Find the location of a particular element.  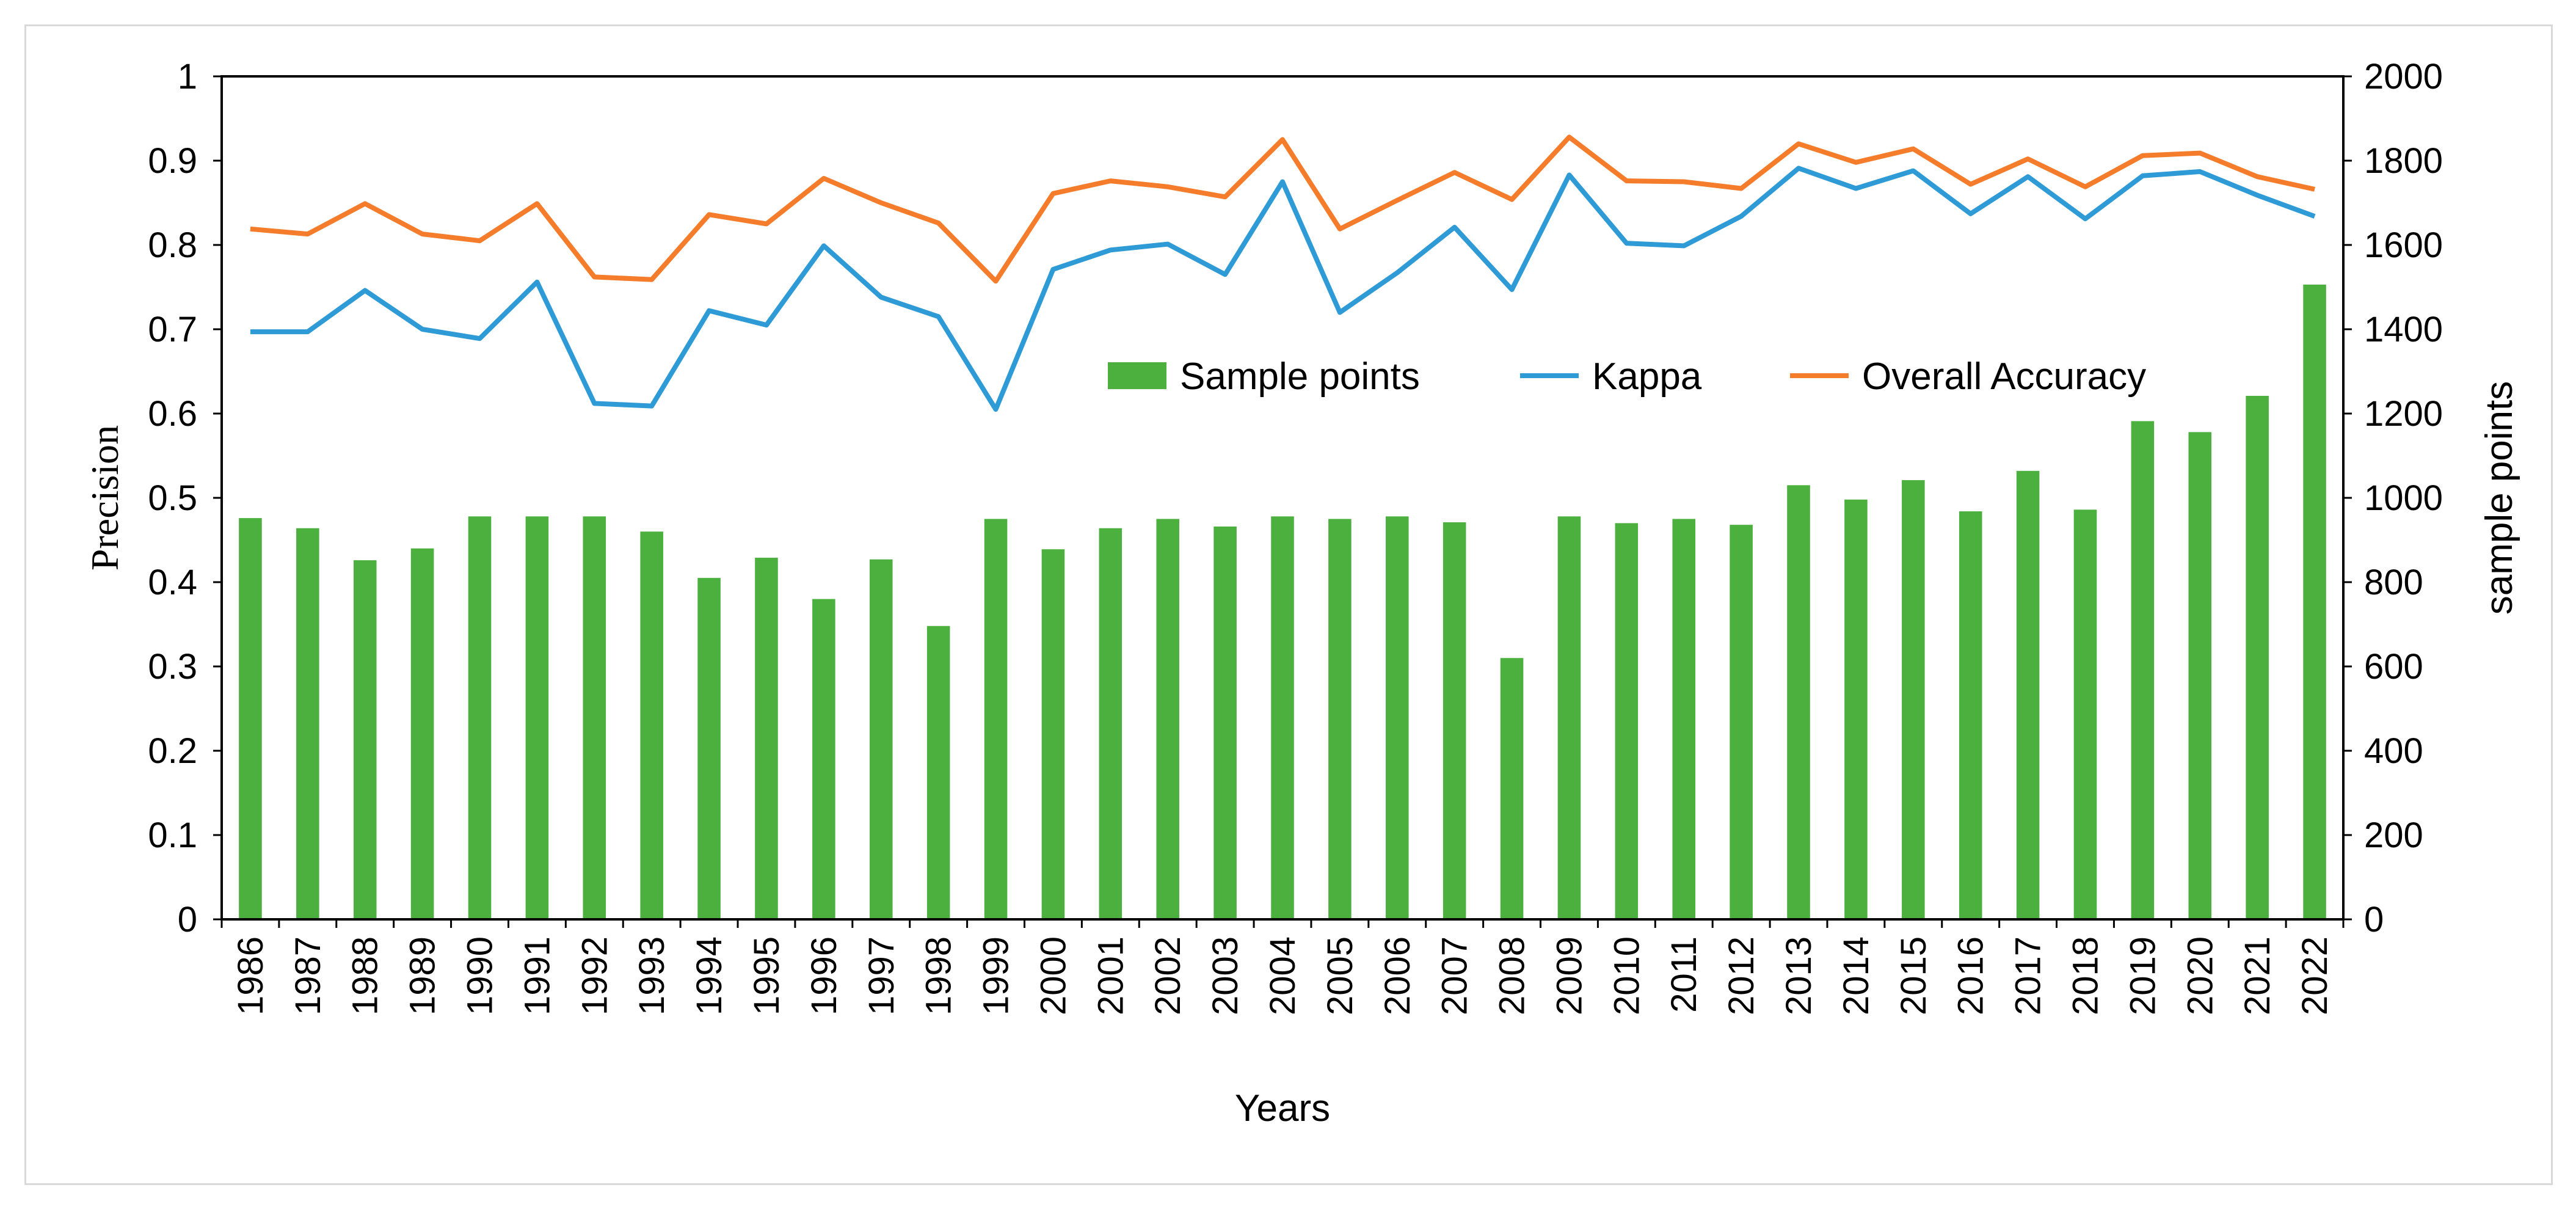

x-tick-label: 2006 is located at coordinates (1397, 976).